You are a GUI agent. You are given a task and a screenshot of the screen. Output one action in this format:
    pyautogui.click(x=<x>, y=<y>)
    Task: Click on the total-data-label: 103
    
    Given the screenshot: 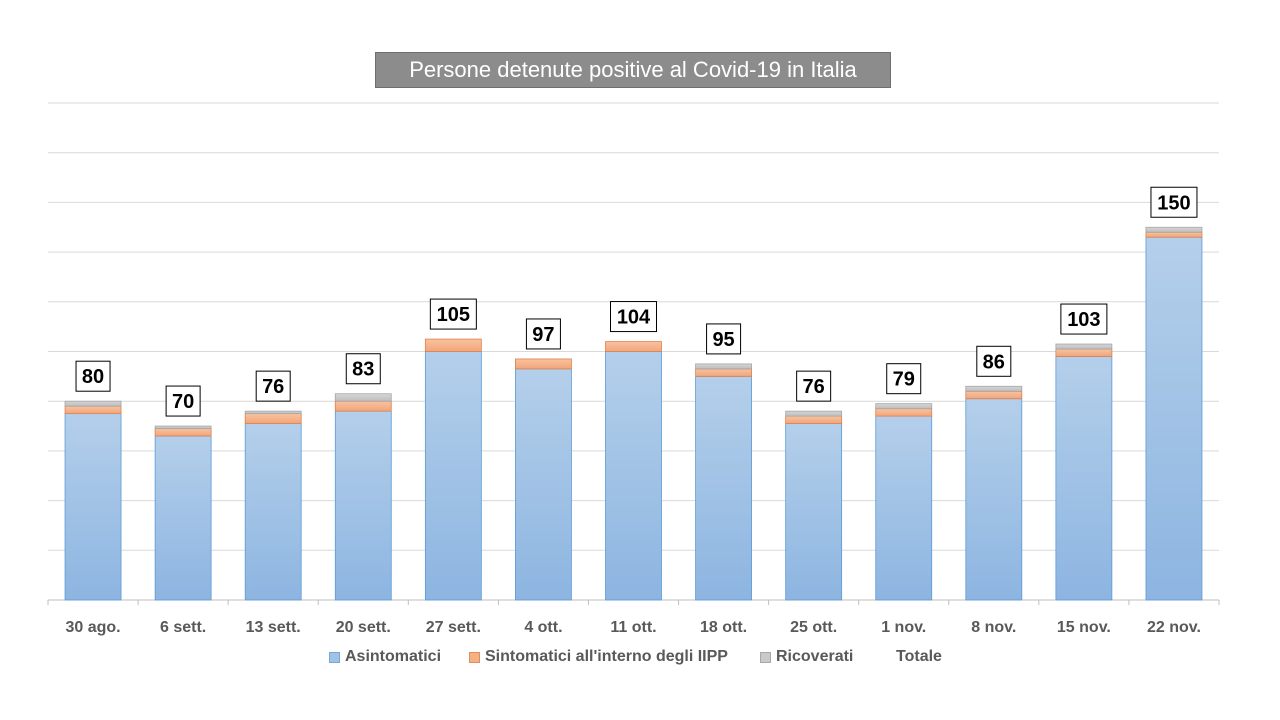 What is the action you would take?
    pyautogui.click(x=1083, y=320)
    